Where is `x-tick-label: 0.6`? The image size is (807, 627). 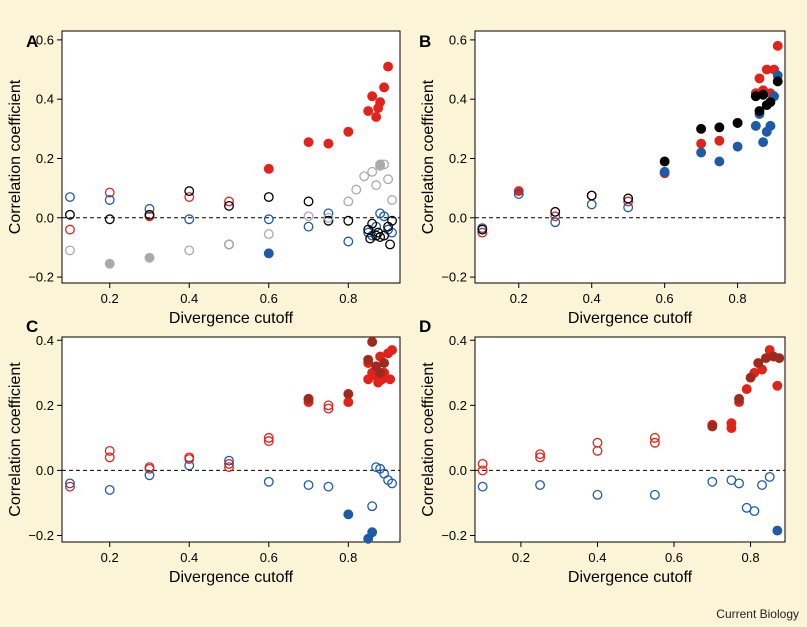
x-tick-label: 0.6 is located at coordinates (269, 298).